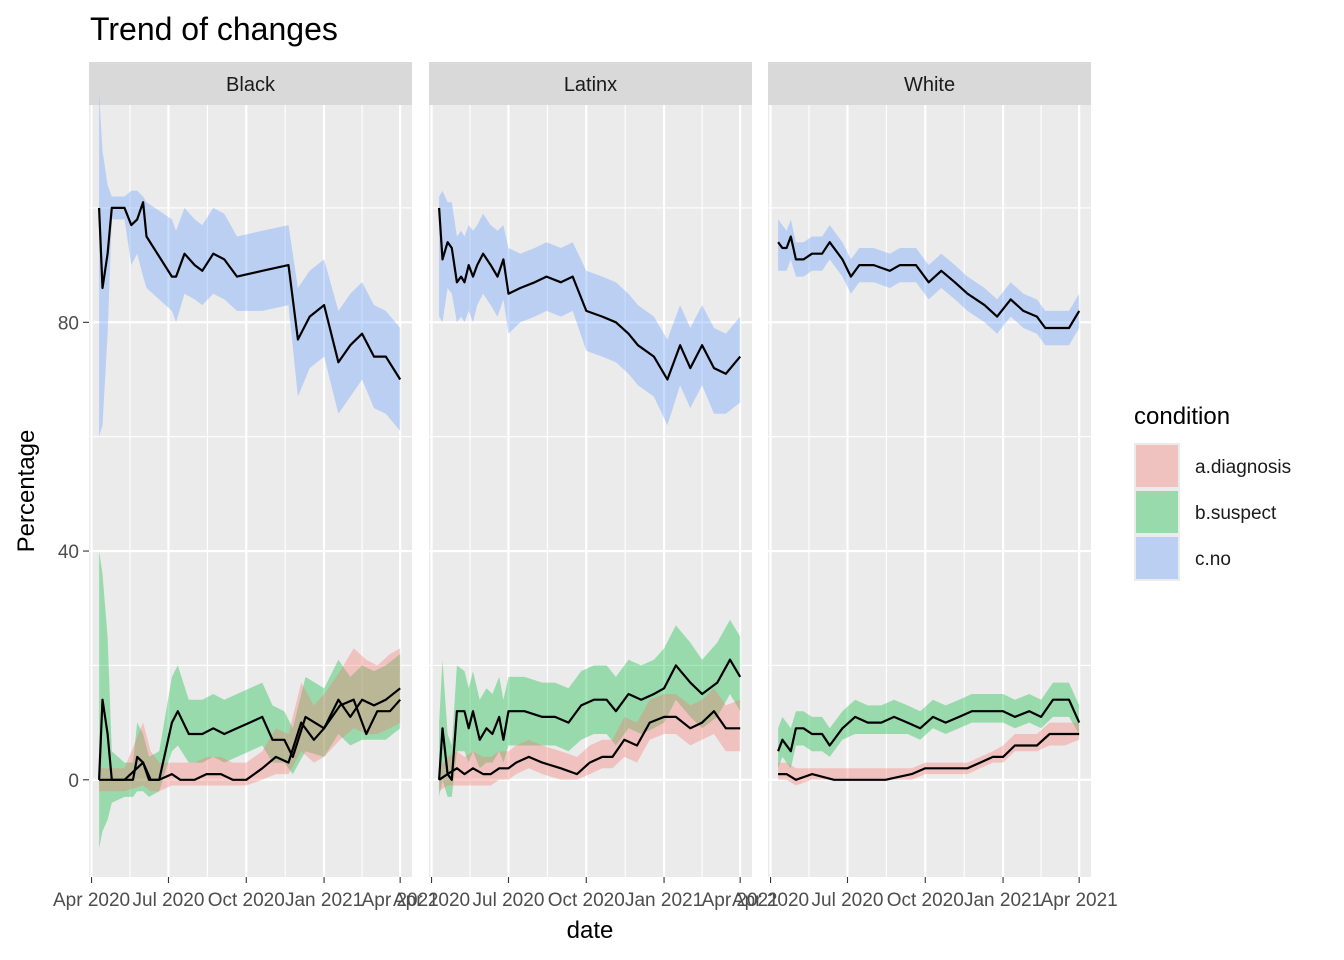 Image resolution: width=1344 pixels, height=960 pixels. I want to click on y-axis-title: Percentage, so click(26, 491).